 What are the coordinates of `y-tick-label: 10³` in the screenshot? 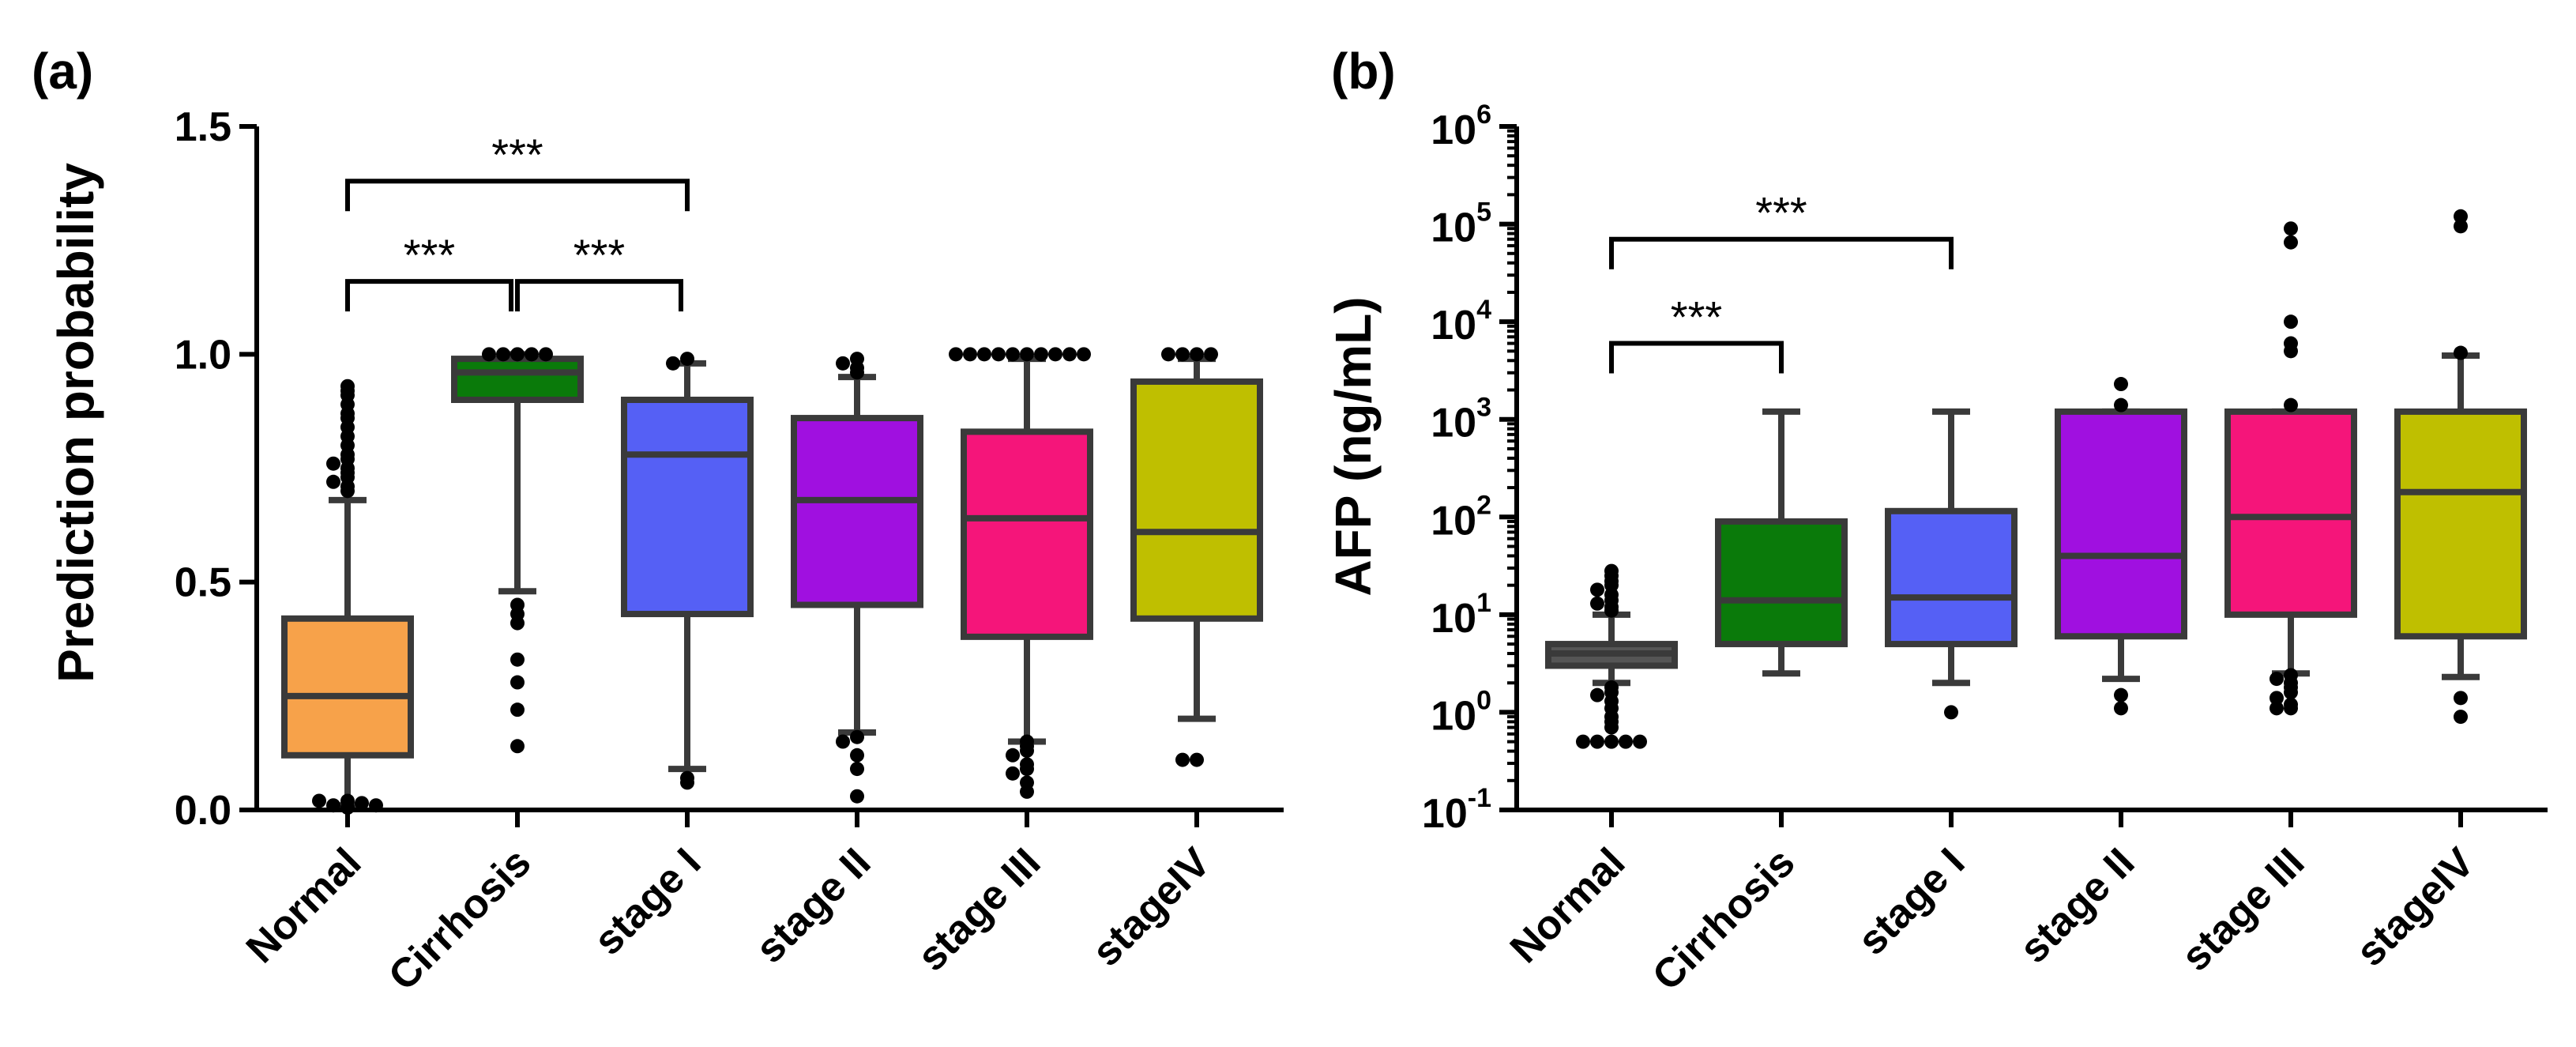 It's located at (1461, 419).